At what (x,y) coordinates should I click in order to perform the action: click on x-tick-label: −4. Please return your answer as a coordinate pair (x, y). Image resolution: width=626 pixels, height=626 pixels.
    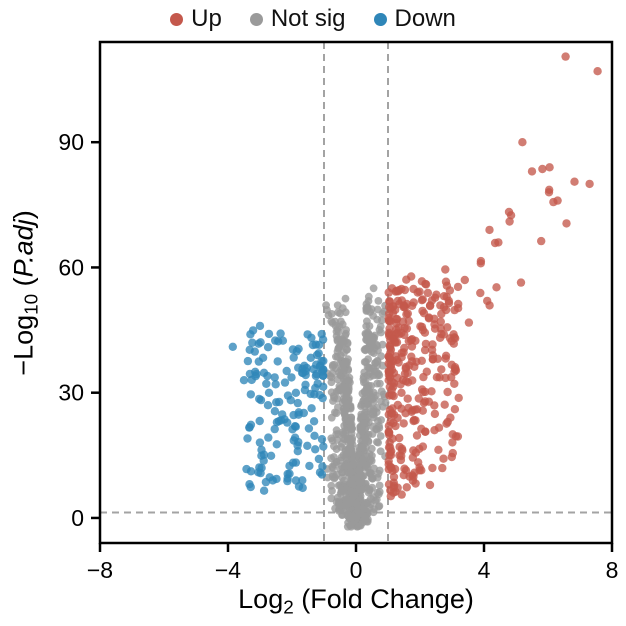
    Looking at the image, I should click on (228, 570).